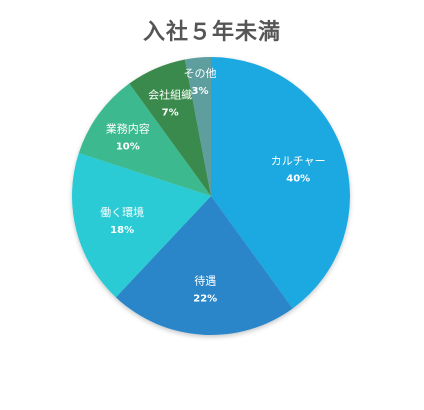 This screenshot has height=410, width=424. Describe the element at coordinates (298, 179) in the screenshot. I see `slice-percent-0: 40%` at that location.